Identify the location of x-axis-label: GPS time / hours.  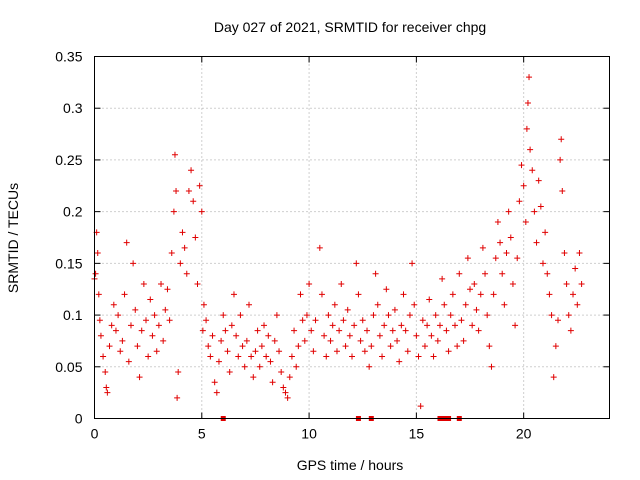
(350, 465).